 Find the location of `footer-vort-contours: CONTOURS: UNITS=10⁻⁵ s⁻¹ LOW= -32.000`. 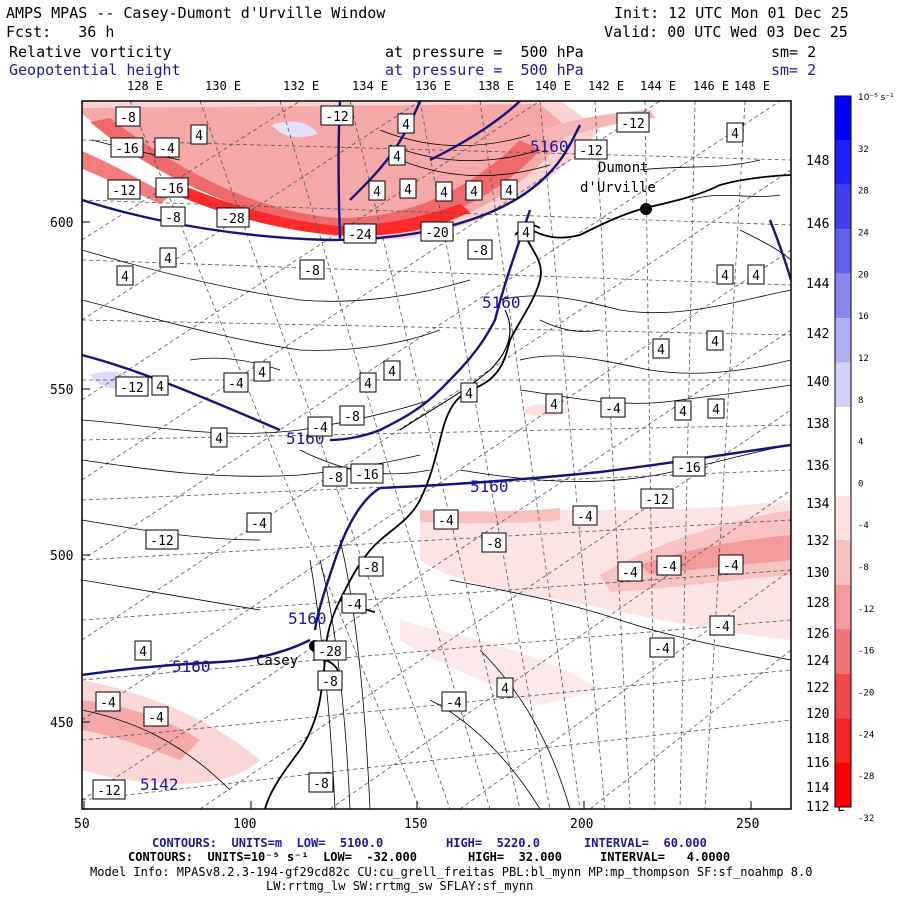

footer-vort-contours: CONTOURS: UNITS=10⁻⁵ s⁻¹ LOW= -32.000 is located at coordinates (272, 857).